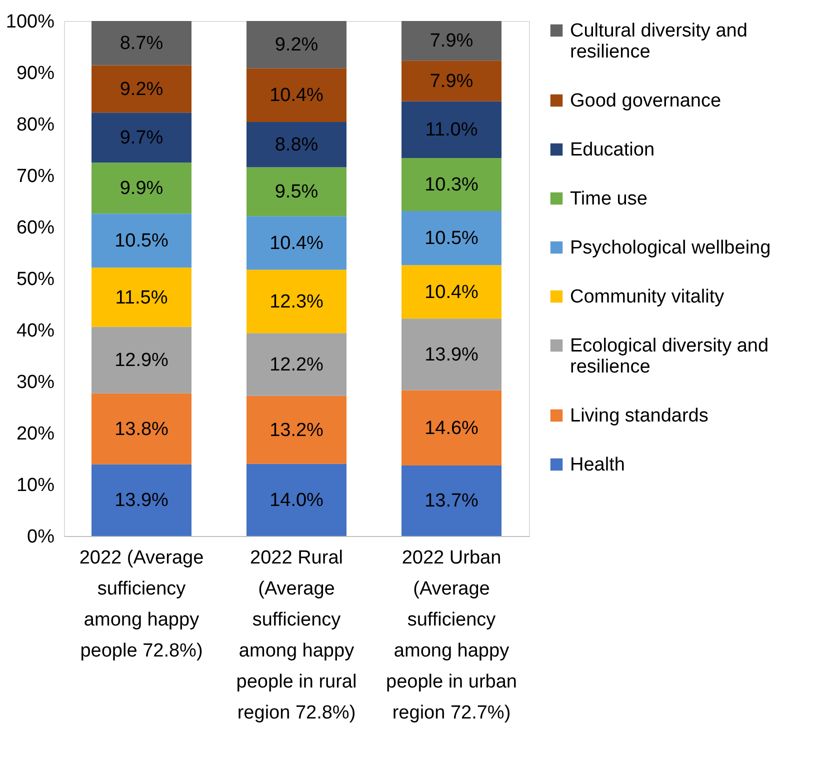 The width and height of the screenshot is (820, 761). I want to click on y-tick-label: 40%, so click(35, 331).